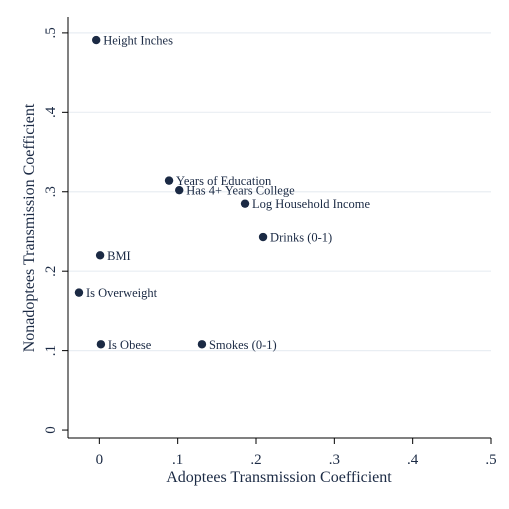 This screenshot has width=509, height=509. Describe the element at coordinates (311, 204) in the screenshot. I see `data-point-label: Log Household Income` at that location.